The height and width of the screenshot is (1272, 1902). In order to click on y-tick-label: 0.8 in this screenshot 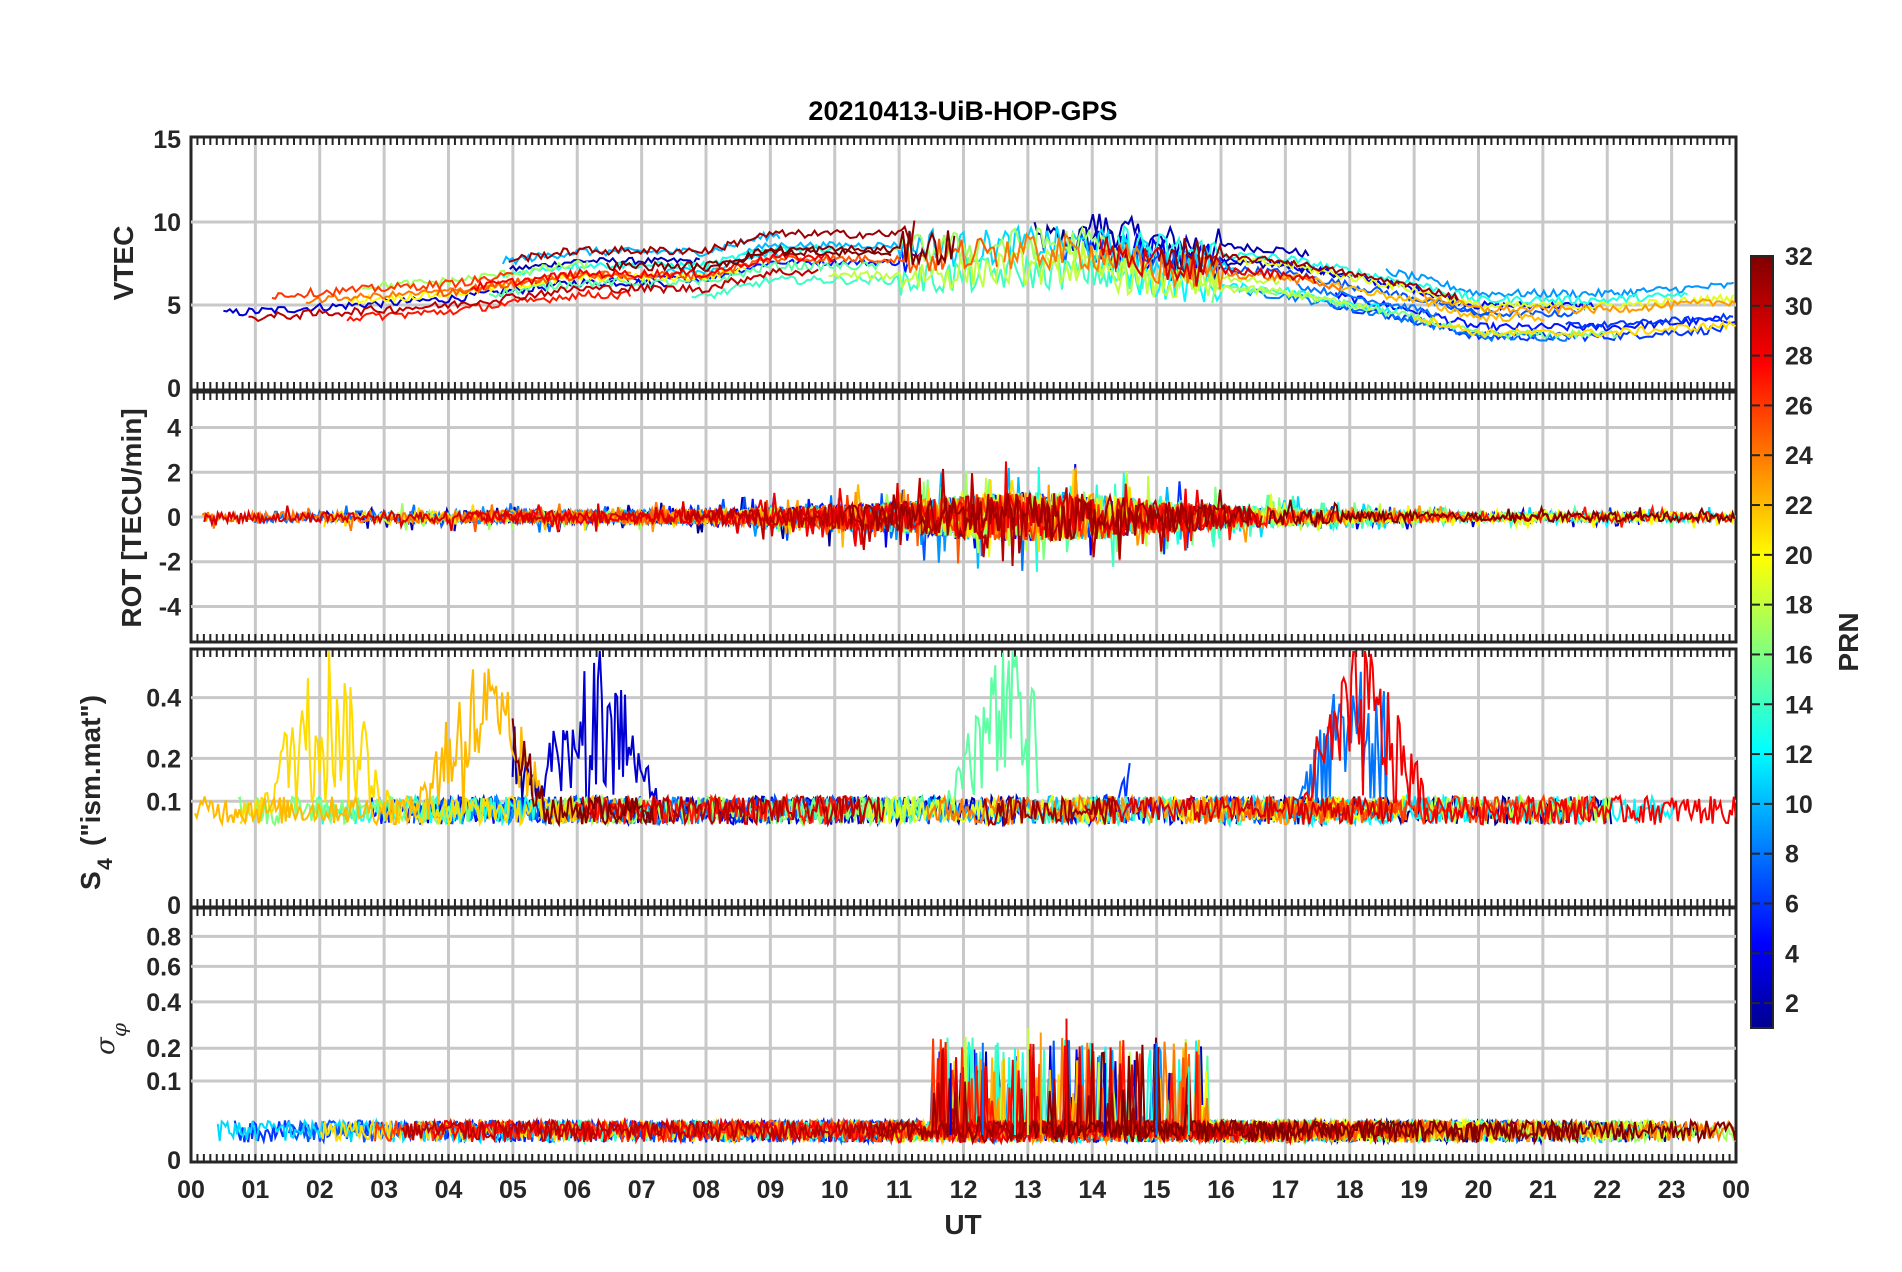, I will do `click(163, 937)`.